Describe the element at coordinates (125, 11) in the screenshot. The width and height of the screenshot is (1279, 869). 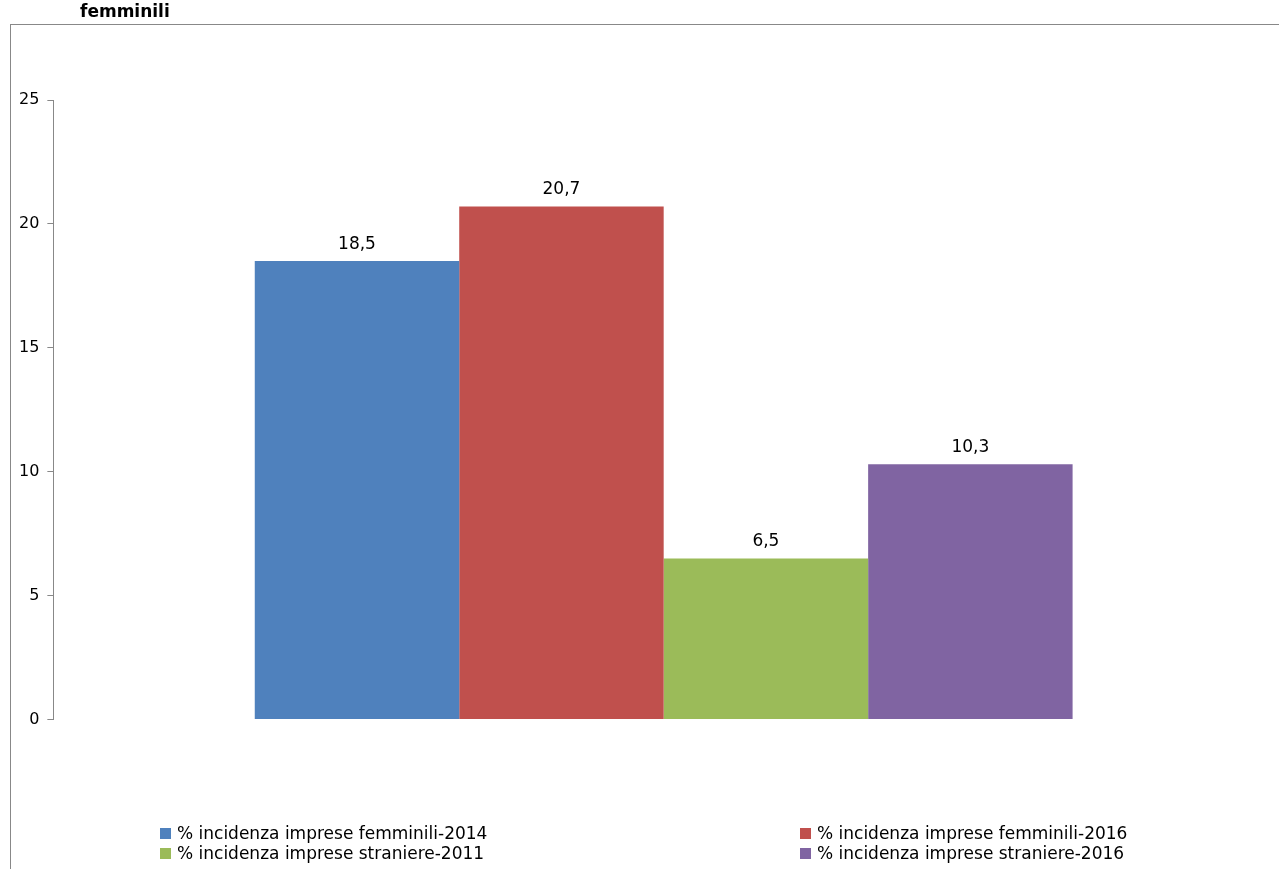
I see `chart-title: femminili` at that location.